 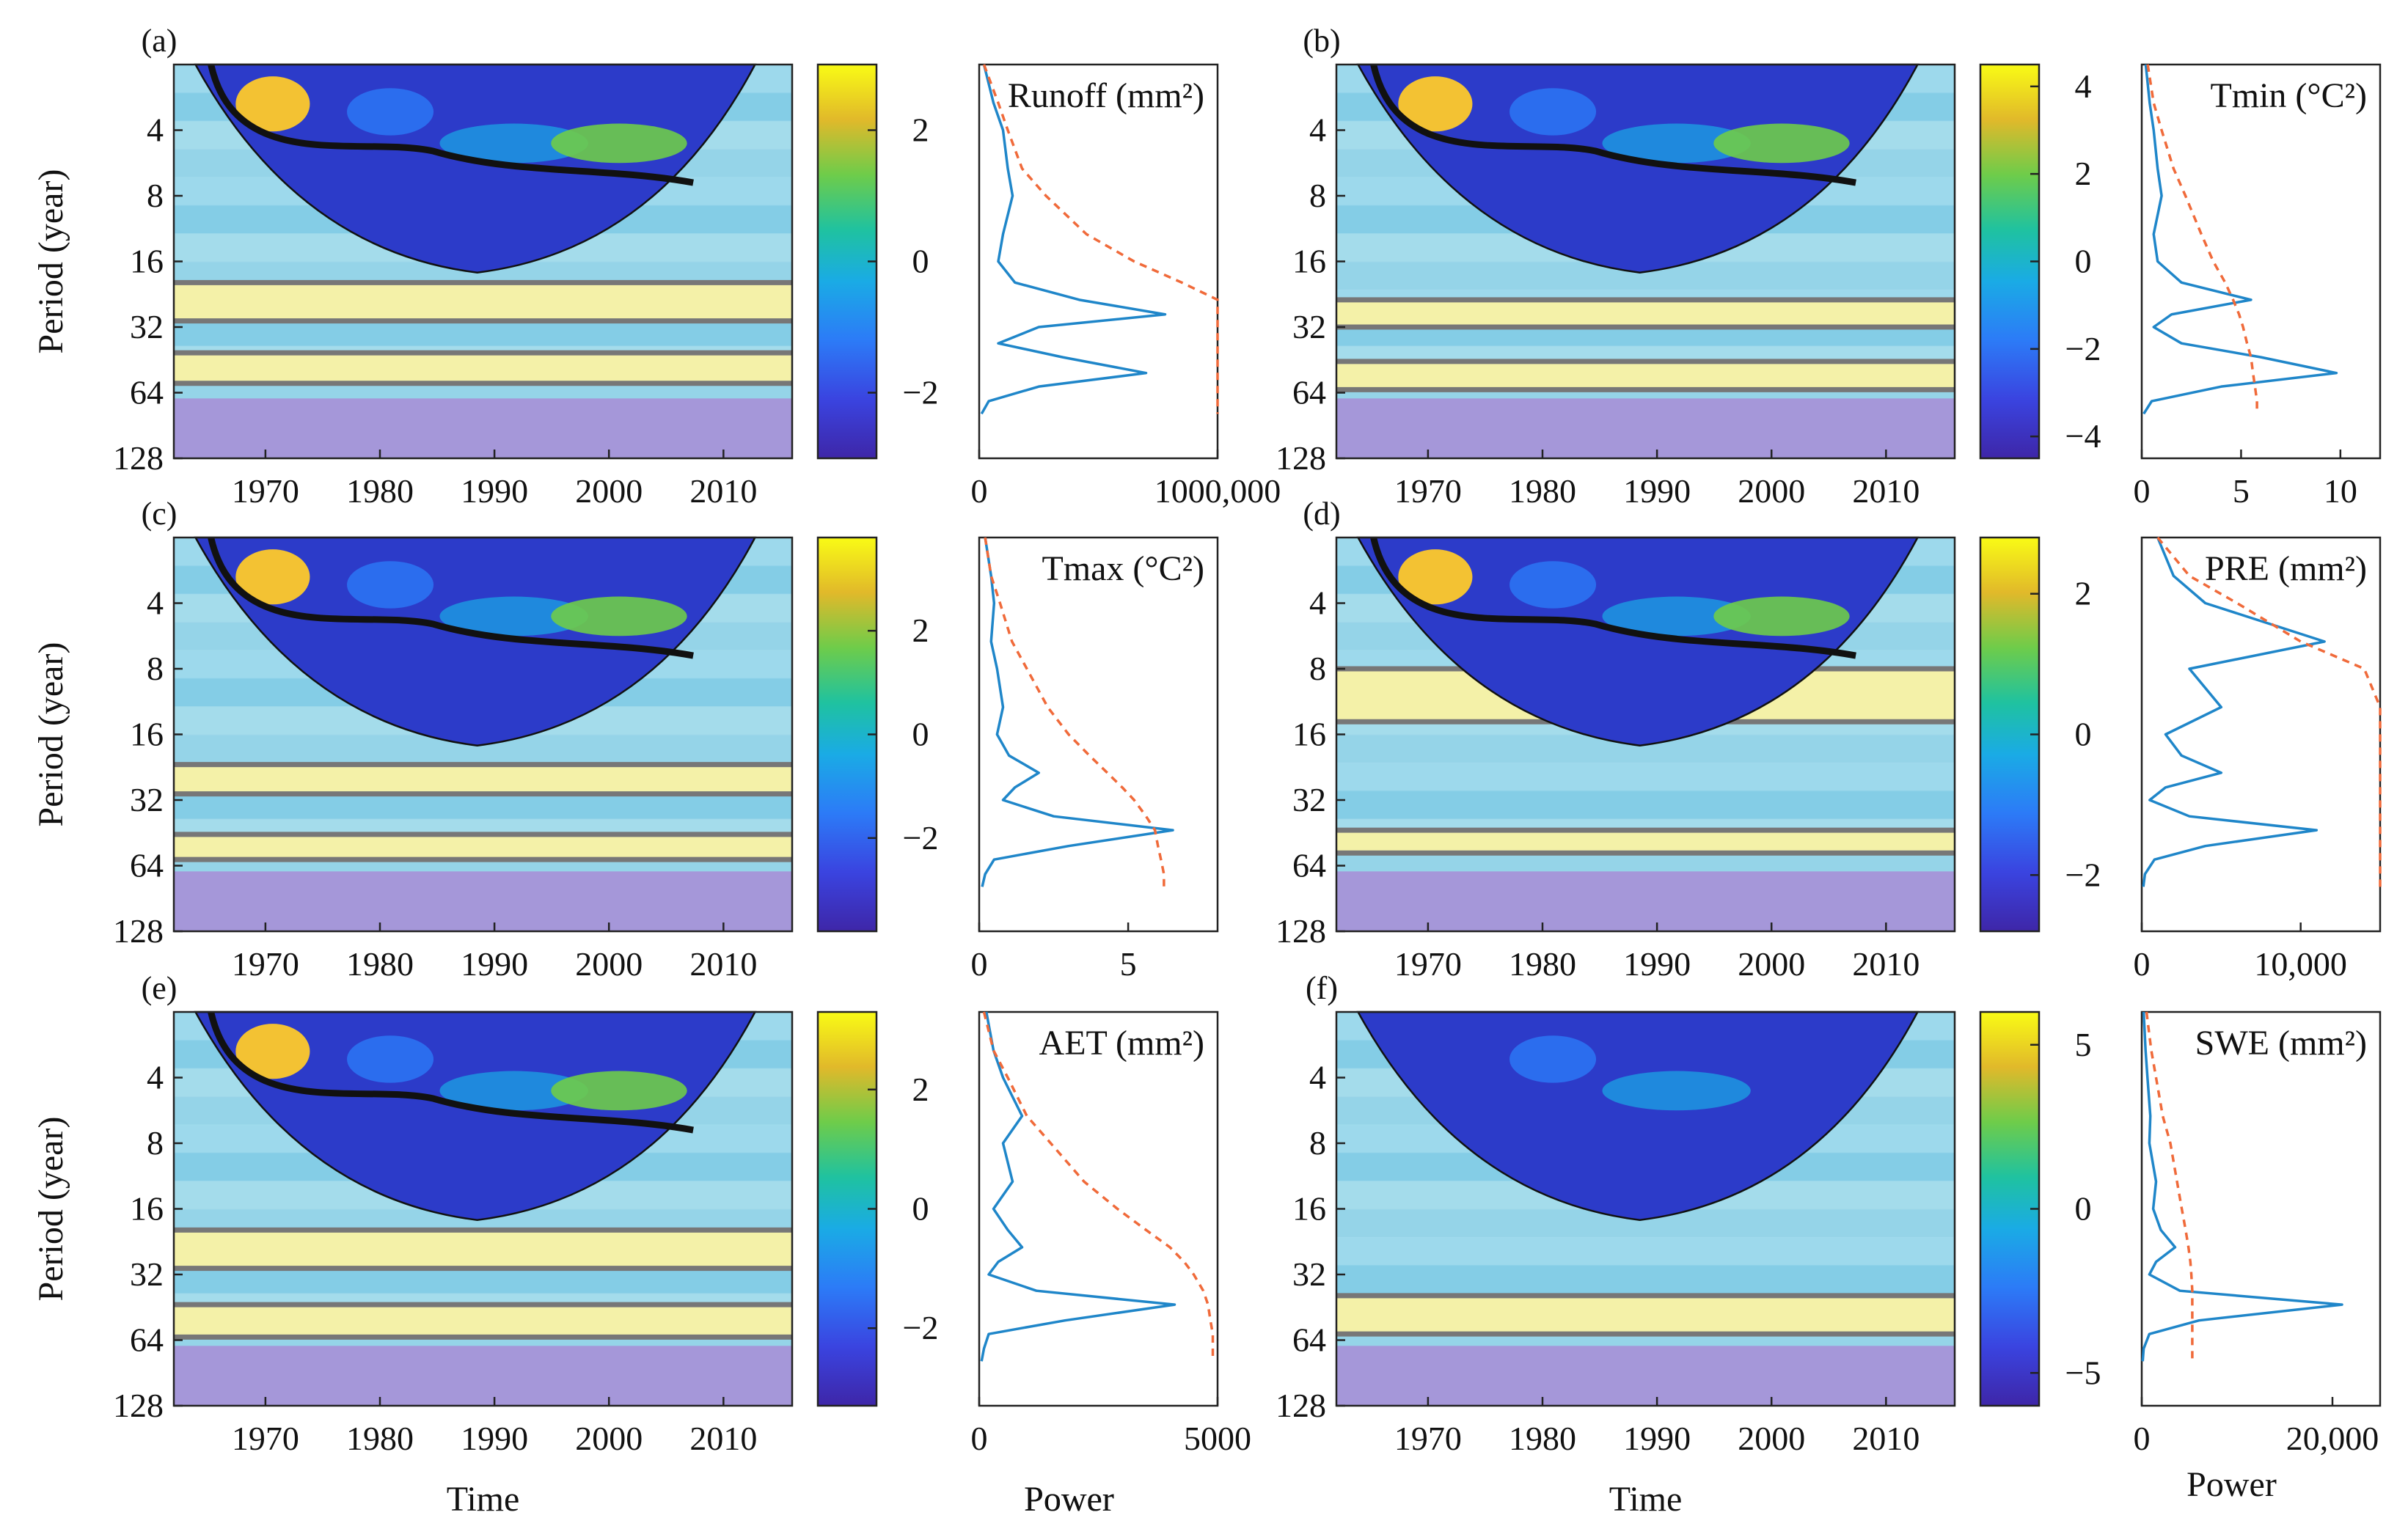 I want to click on spectrum-tick-label: 10,000, so click(x=2300, y=964).